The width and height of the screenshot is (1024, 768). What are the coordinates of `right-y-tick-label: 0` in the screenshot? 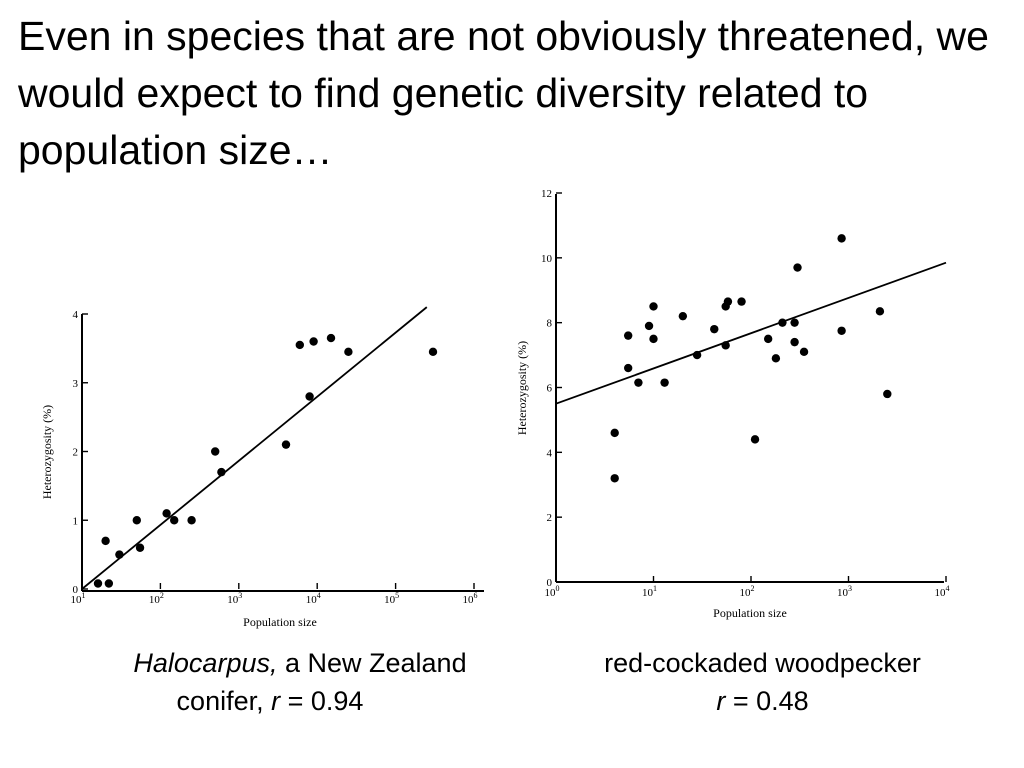 It's located at (550, 583).